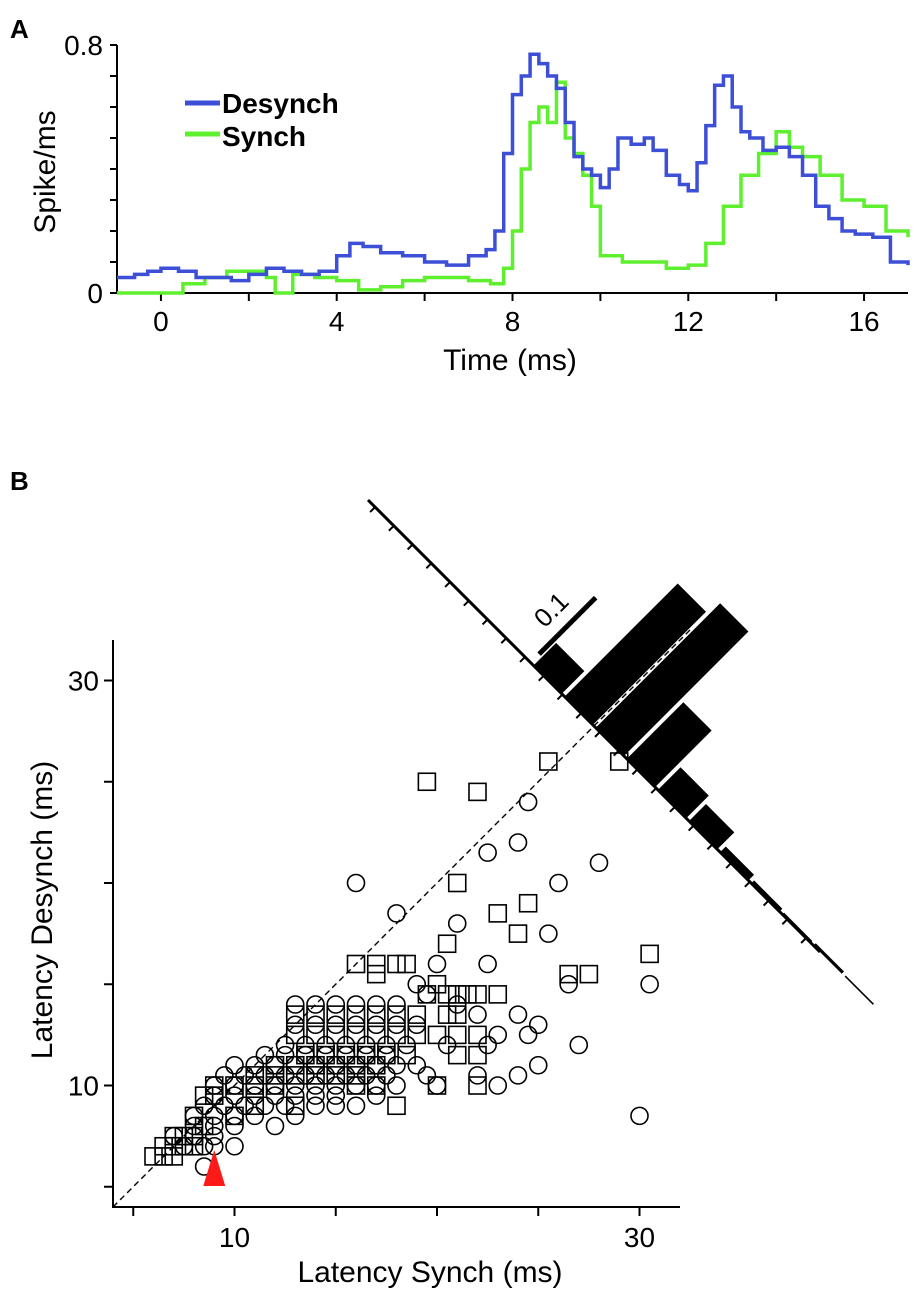  I want to click on legend-synch-label: Synch, so click(264, 136).